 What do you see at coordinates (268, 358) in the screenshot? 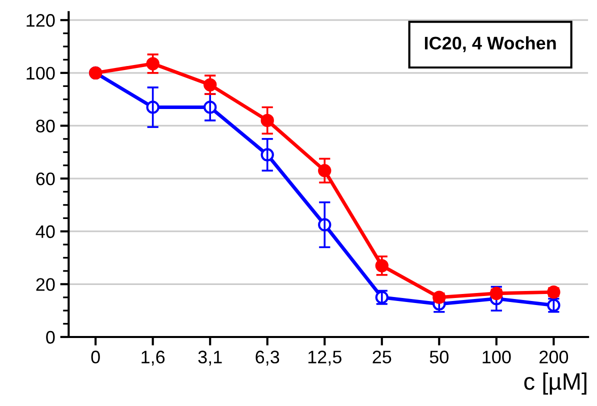
I see `x-tick-label: 6,3` at bounding box center [268, 358].